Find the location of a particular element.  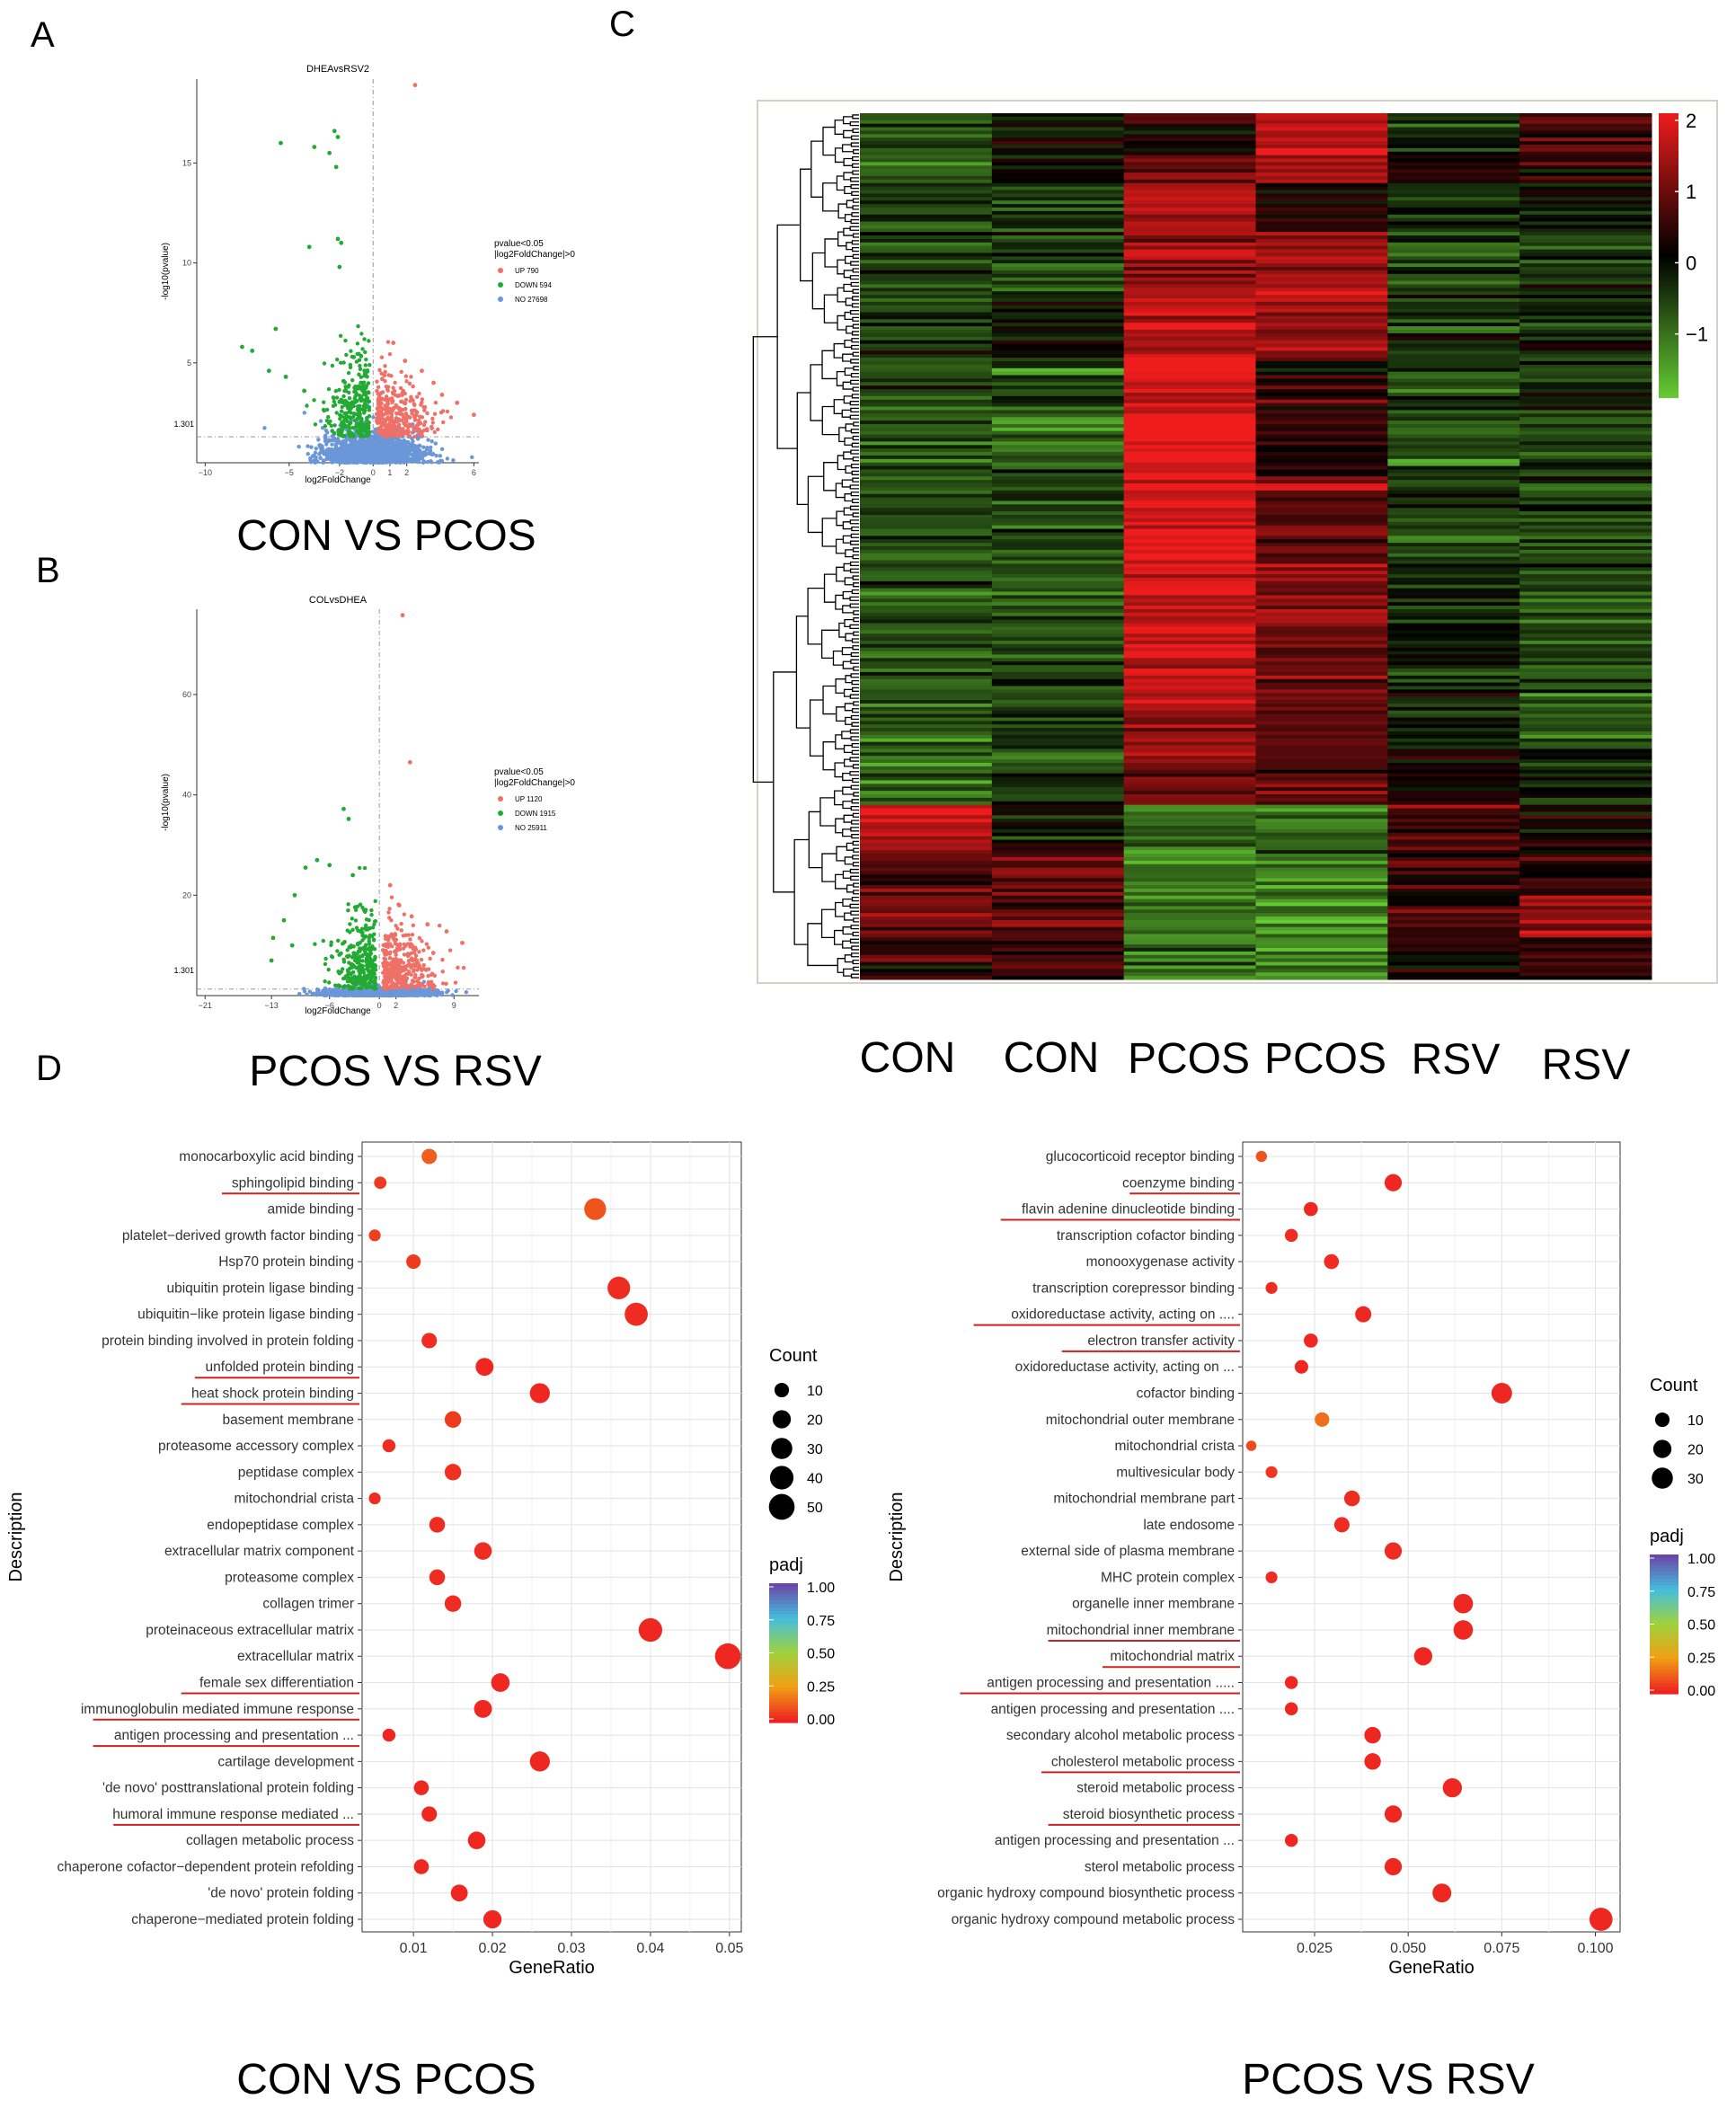

volcano-a-threshold-label: 1.301 is located at coordinates (183, 424).